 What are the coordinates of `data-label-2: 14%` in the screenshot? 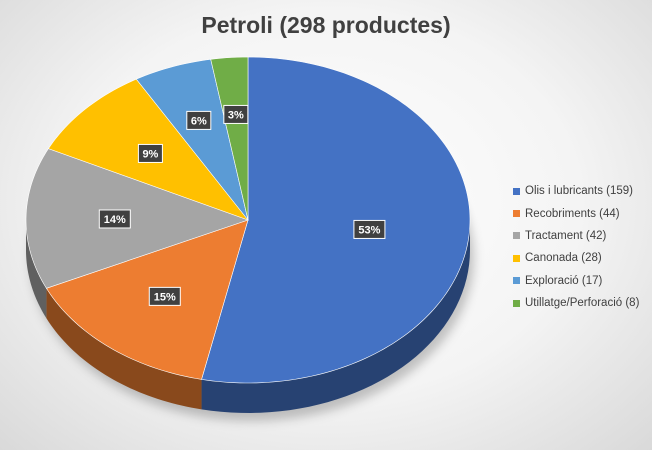 It's located at (115, 220).